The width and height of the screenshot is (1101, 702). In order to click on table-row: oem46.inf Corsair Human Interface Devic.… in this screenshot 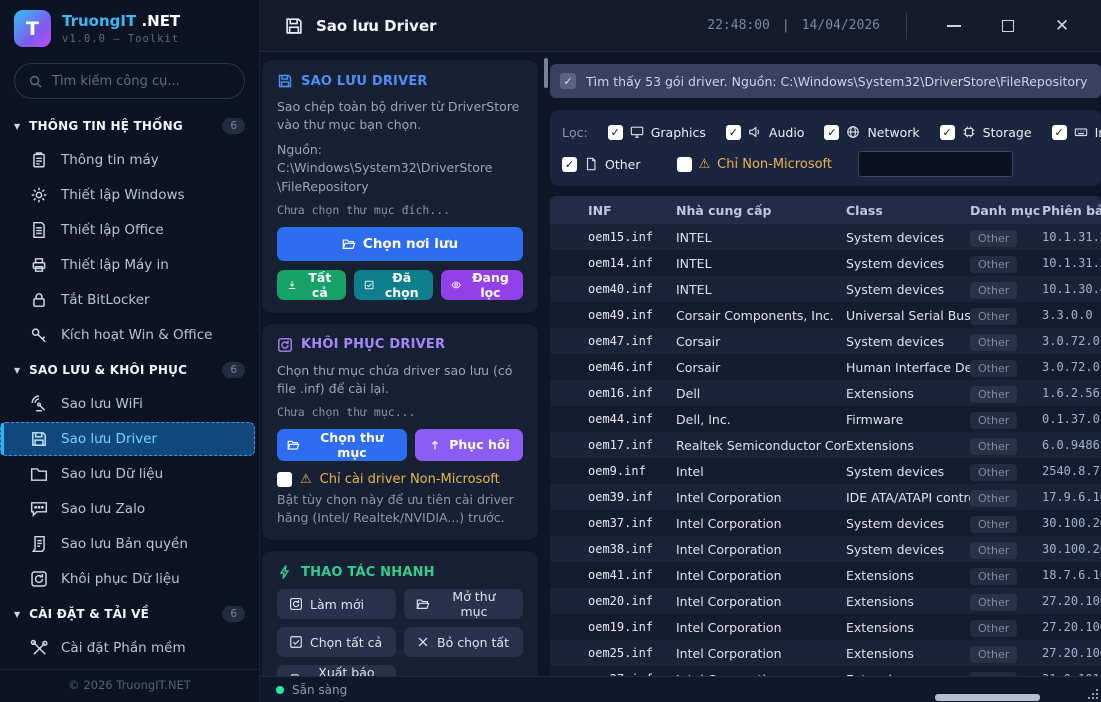, I will do `click(825, 367)`.